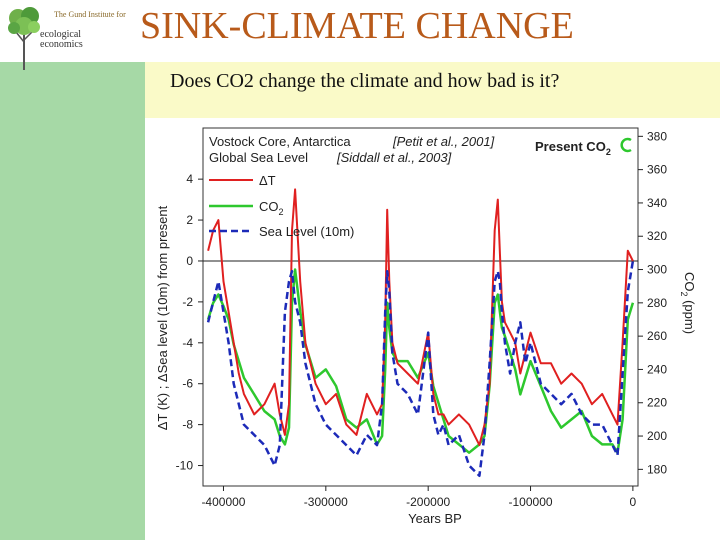  I want to click on y-right-tick-label: 320, so click(657, 236).